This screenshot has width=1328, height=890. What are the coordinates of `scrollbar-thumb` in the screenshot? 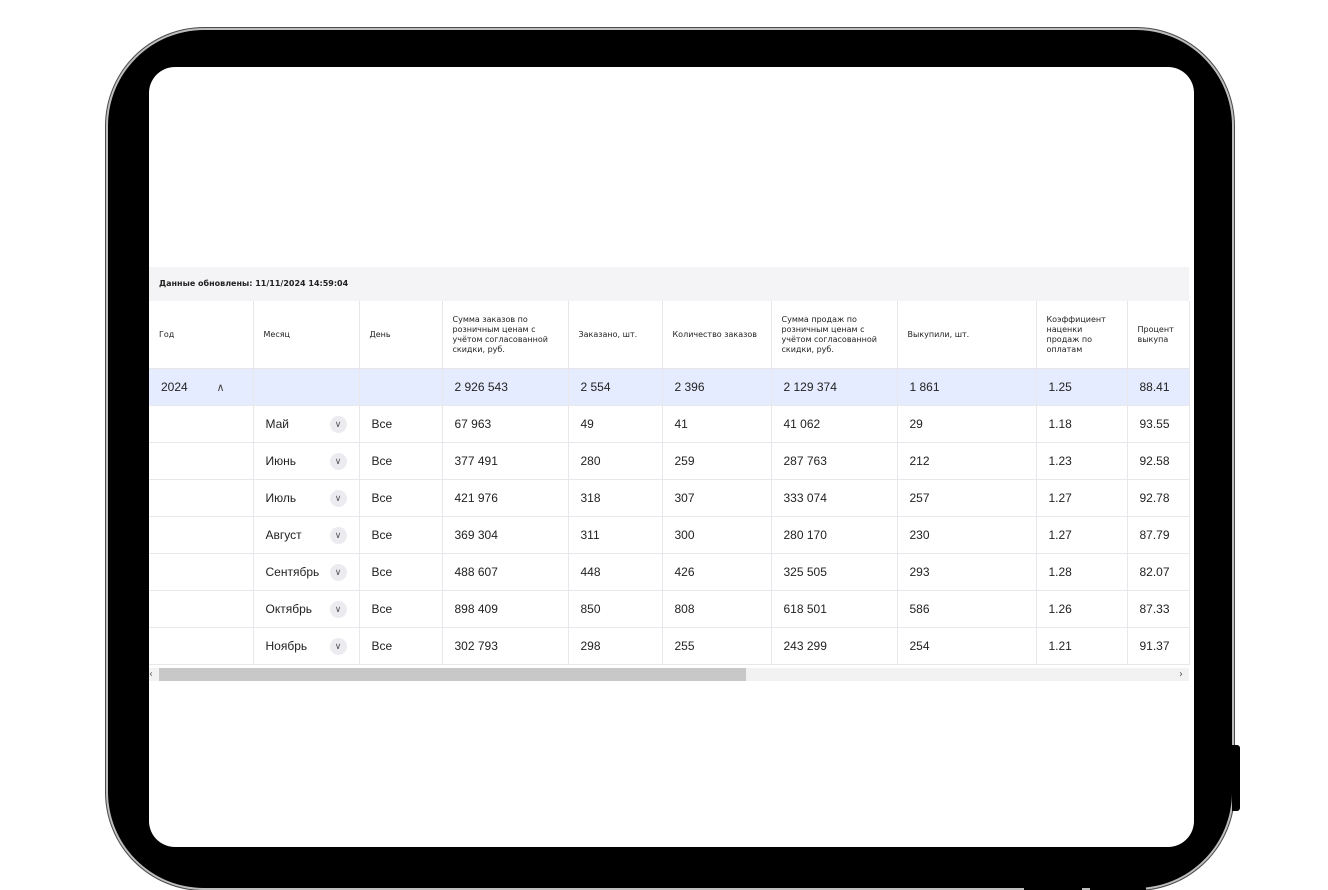 It's located at (452, 674).